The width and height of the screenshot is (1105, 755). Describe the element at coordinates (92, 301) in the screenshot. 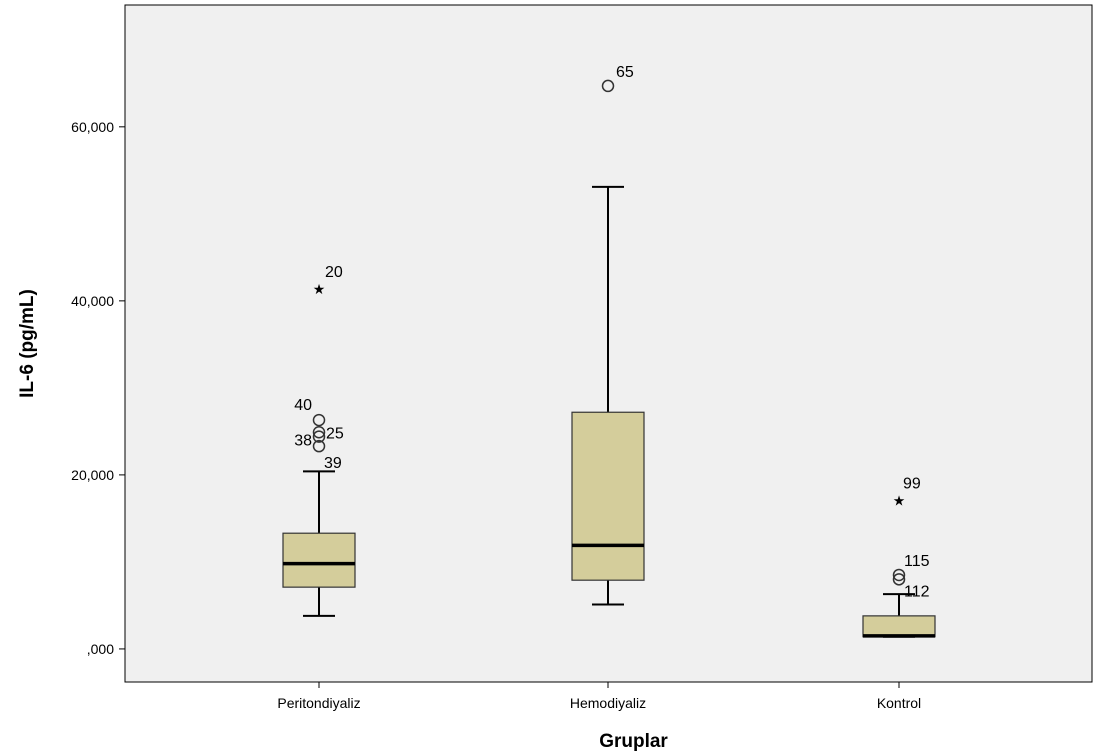

I see `y-tick-label: 40,000` at that location.